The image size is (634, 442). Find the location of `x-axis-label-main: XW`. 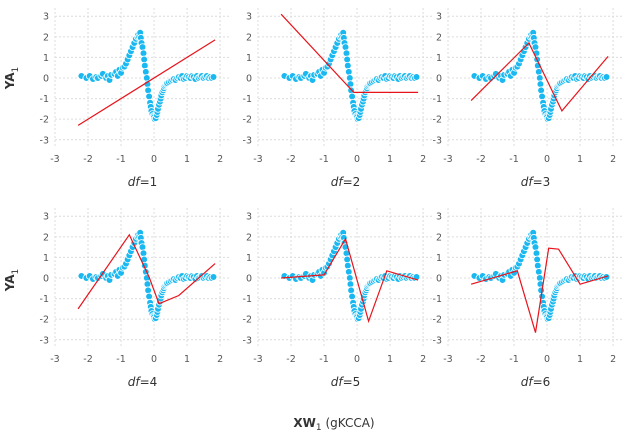

x-axis-label-main: XW is located at coordinates (304, 423).